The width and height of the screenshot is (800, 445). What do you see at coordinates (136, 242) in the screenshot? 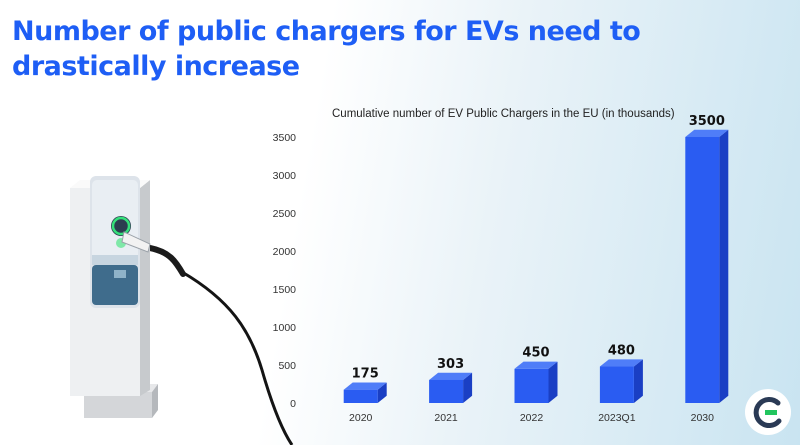
I see `charging-plug` at bounding box center [136, 242].